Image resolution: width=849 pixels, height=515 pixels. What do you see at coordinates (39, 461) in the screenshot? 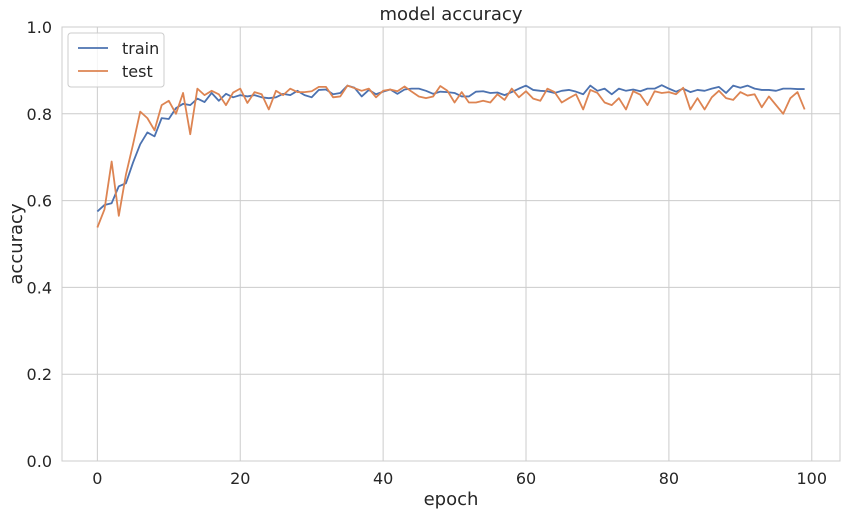
I see `y-tick-label: 0.0` at bounding box center [39, 461].